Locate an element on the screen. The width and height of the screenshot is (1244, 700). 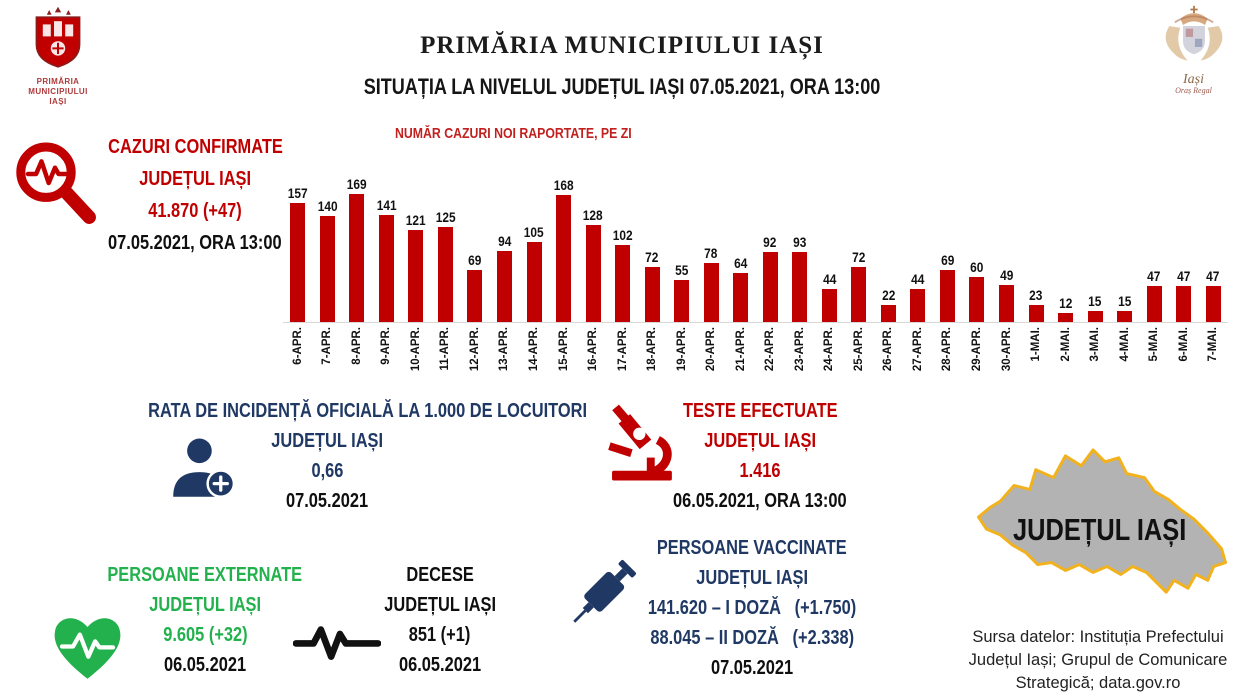
bar-value-label: 22 is located at coordinates (888, 295).